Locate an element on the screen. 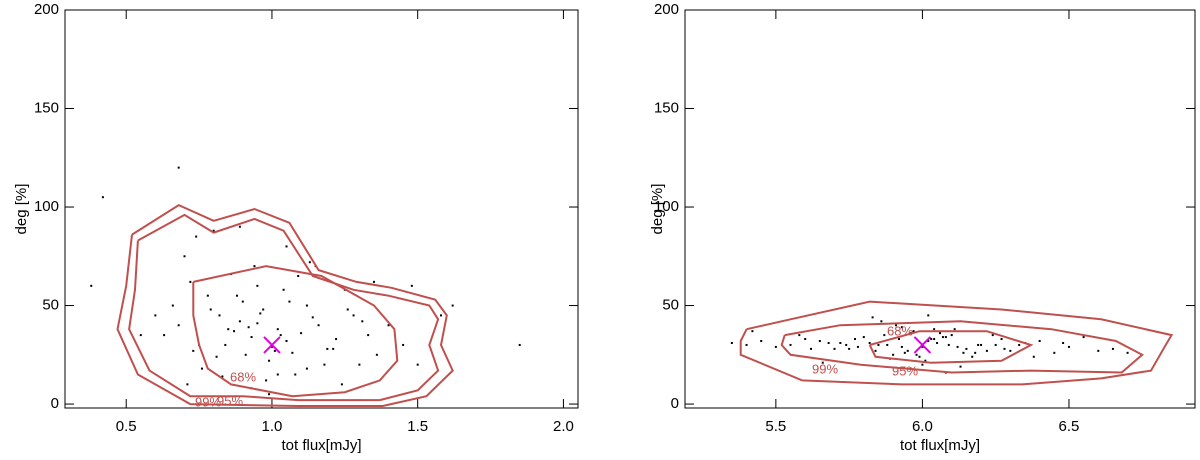  x-tick-label: 5.5 is located at coordinates (775, 426).